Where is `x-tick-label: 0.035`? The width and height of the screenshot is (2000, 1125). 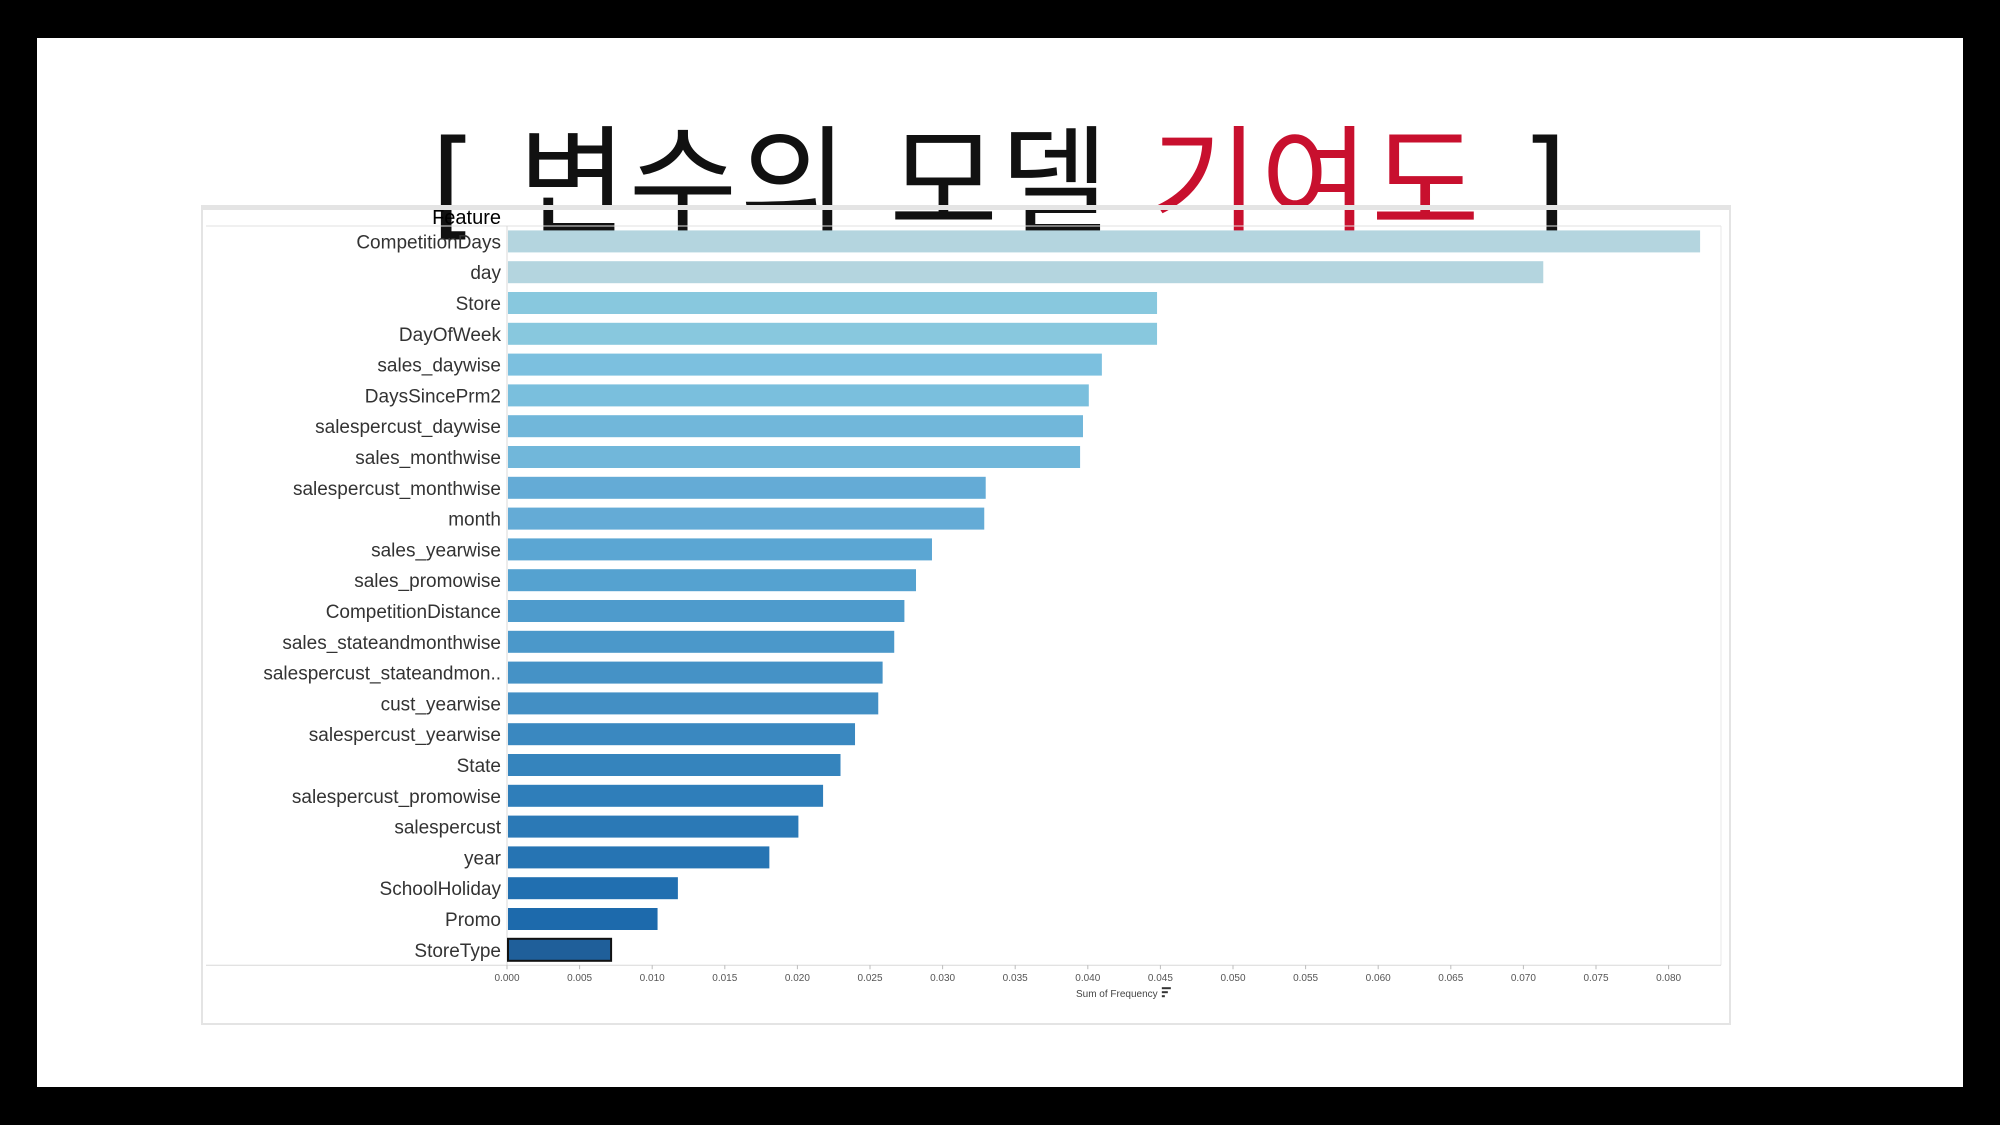 x-tick-label: 0.035 is located at coordinates (1015, 978).